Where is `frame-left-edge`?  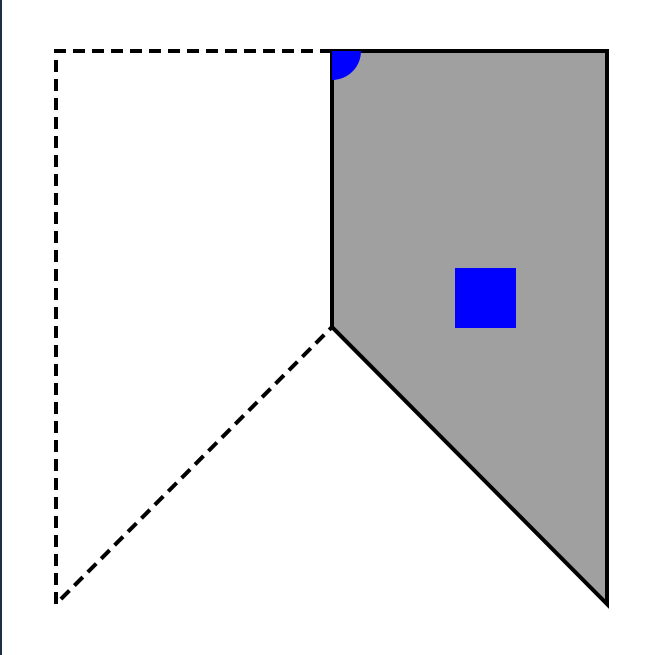 frame-left-edge is located at coordinates (1, 327).